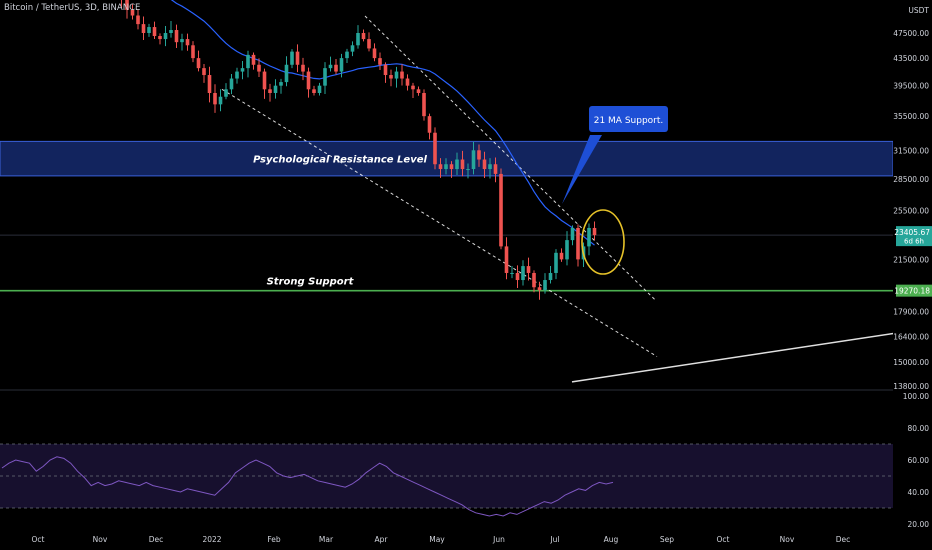 The width and height of the screenshot is (932, 550). Describe the element at coordinates (919, 492) in the screenshot. I see `rsi-tick-label: 40.00` at that location.